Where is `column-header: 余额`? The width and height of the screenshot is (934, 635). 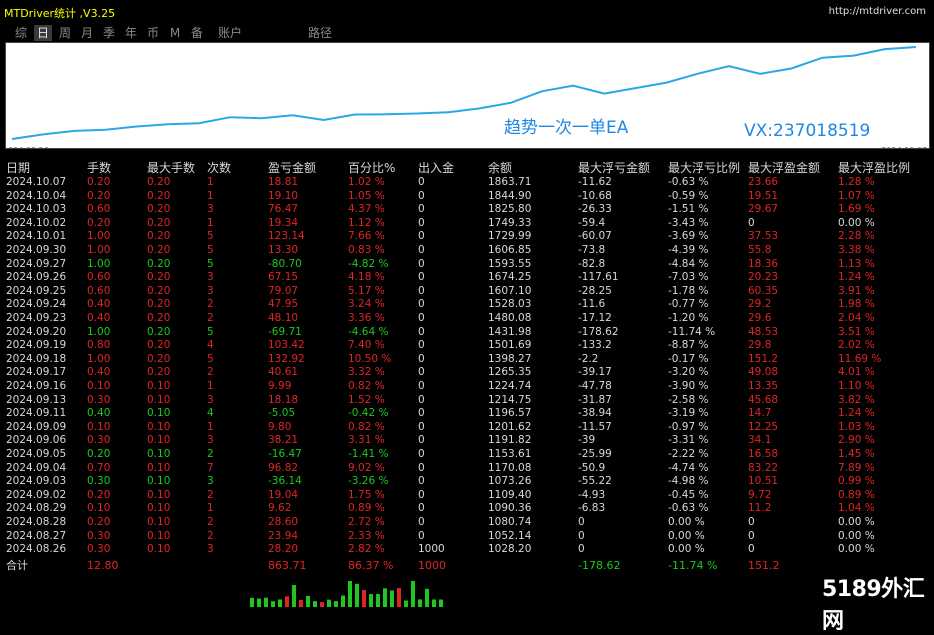
column-header: 余额 is located at coordinates (500, 168).